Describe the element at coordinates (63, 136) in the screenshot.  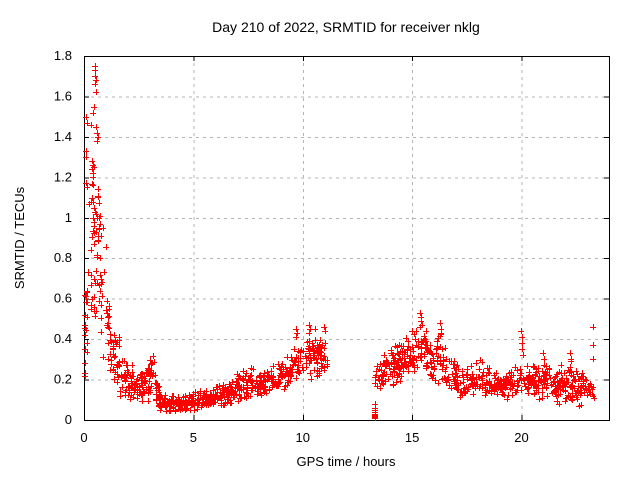
I see `y-tick-label: 1.4` at that location.